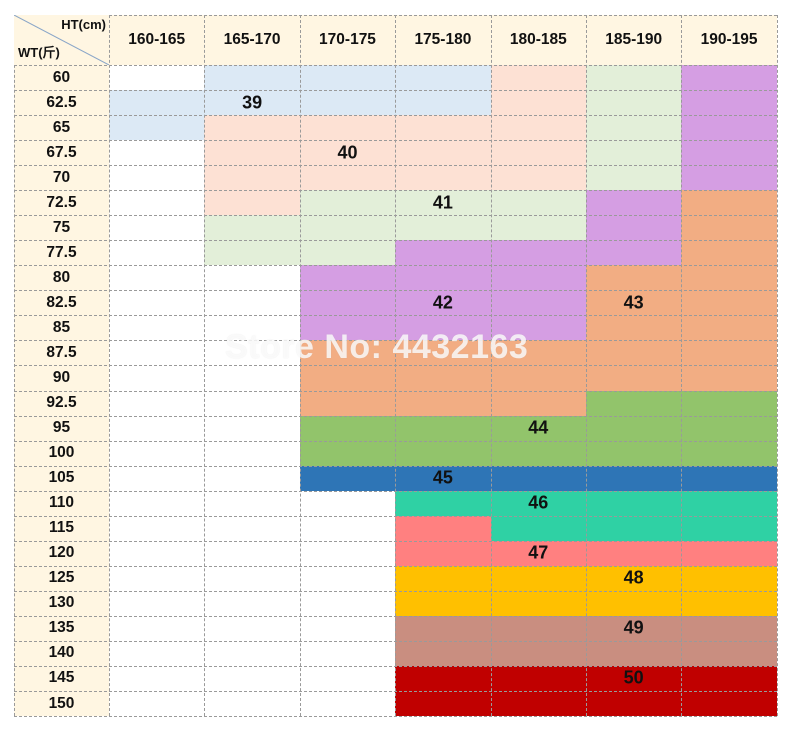 The width and height of the screenshot is (790, 730). Describe the element at coordinates (61, 628) in the screenshot. I see `row-header-135: 135` at that location.